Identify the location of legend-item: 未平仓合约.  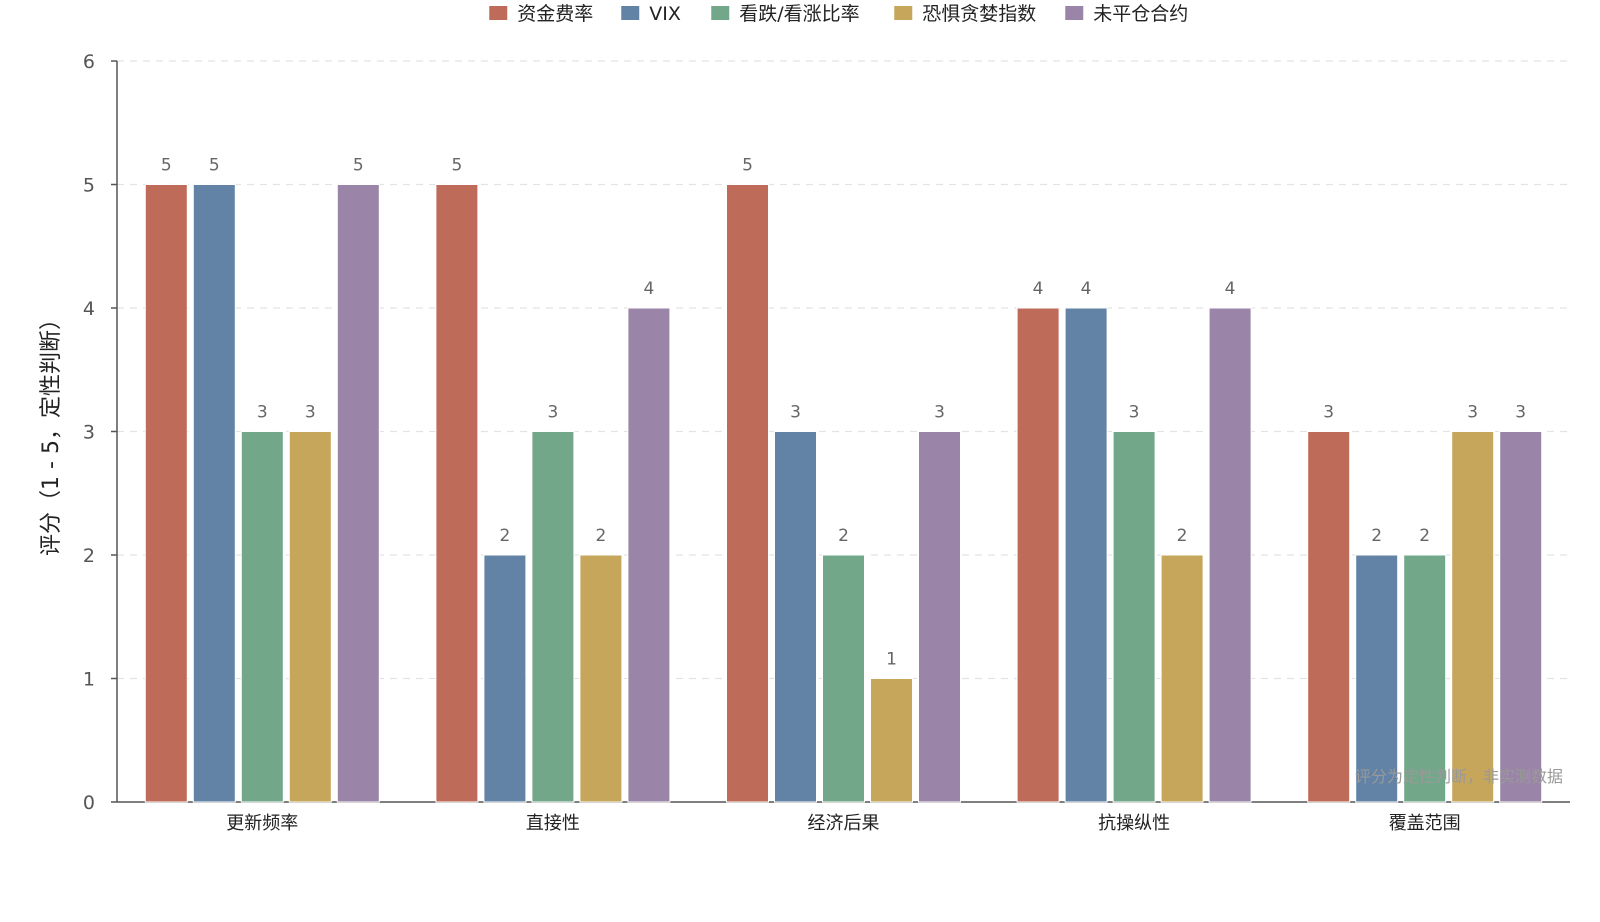
(1126, 14).